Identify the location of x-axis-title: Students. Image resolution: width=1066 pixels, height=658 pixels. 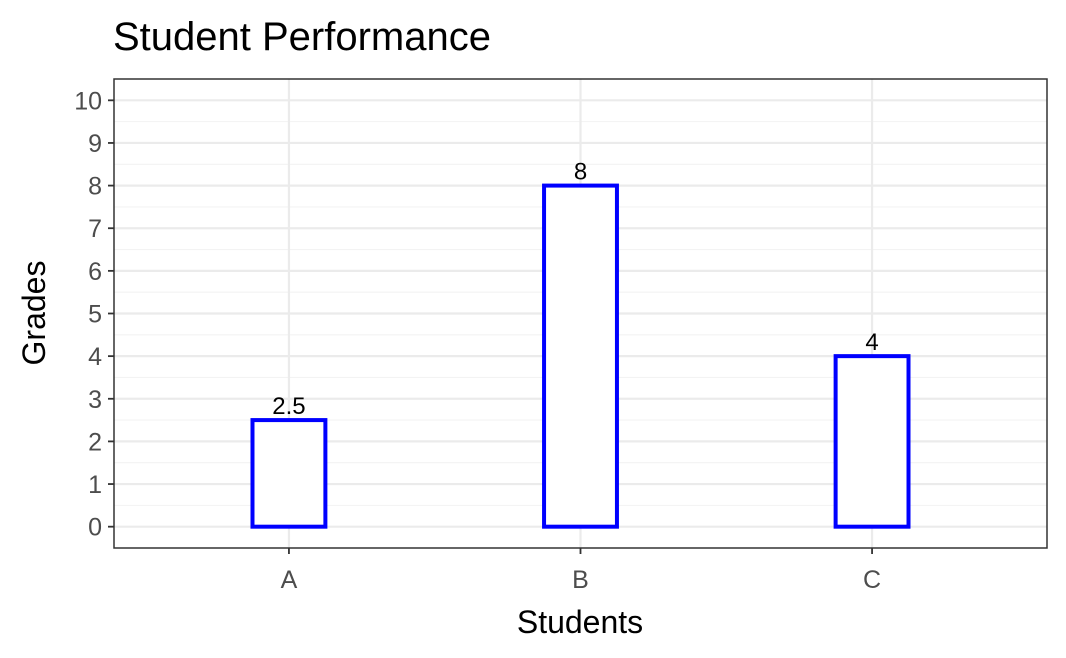
(580, 622).